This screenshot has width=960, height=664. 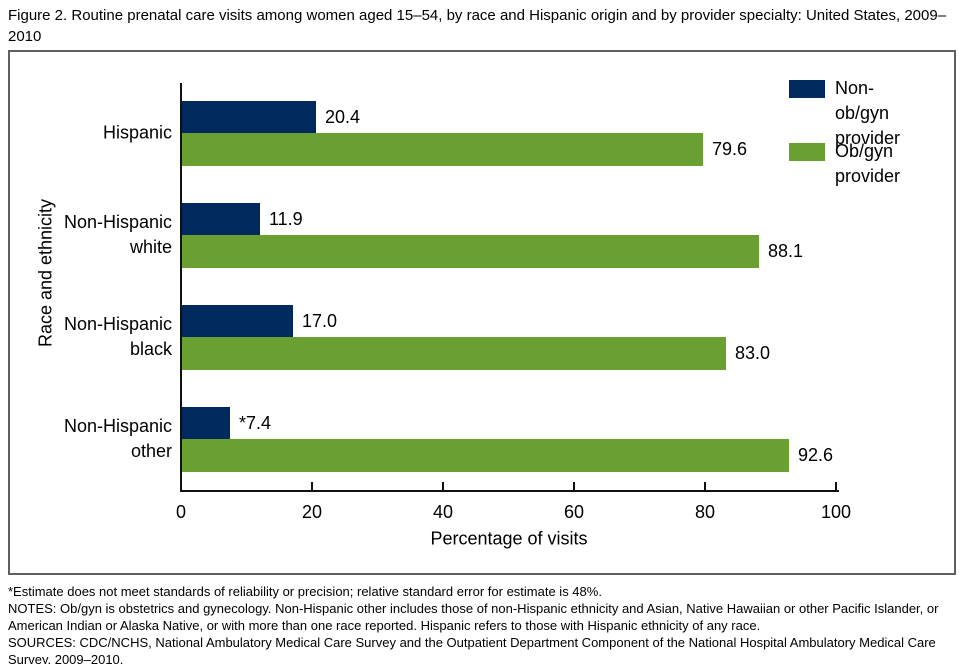 I want to click on bar-obgyn-non-hispanic-black, so click(x=454, y=353).